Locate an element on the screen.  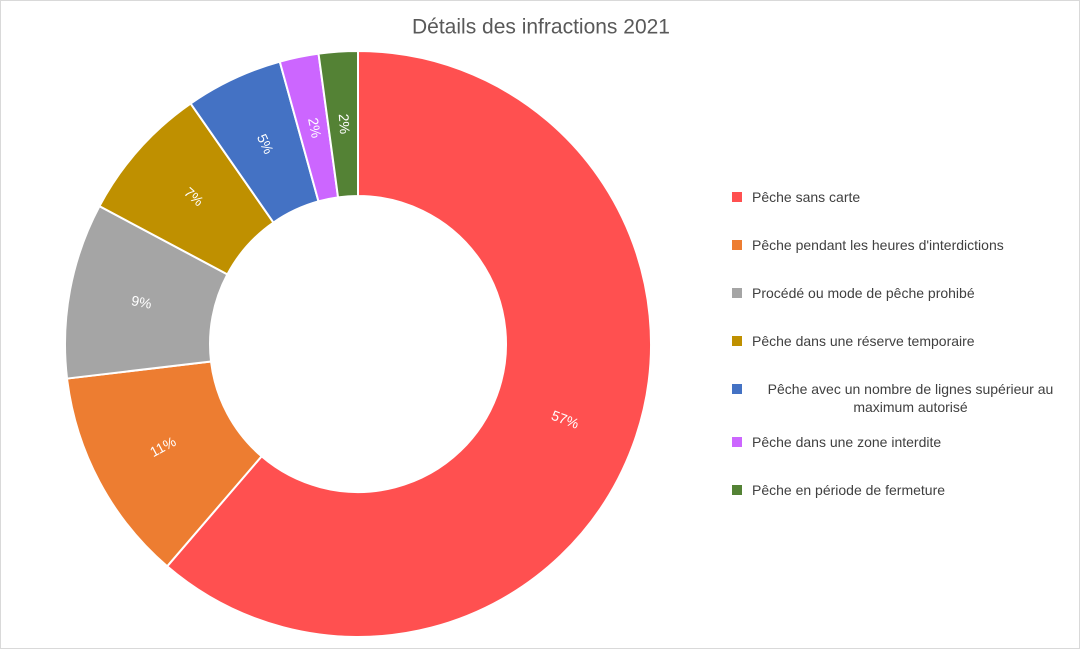
legend-item: Pêche dans une zone interdite is located at coordinates (899, 457).